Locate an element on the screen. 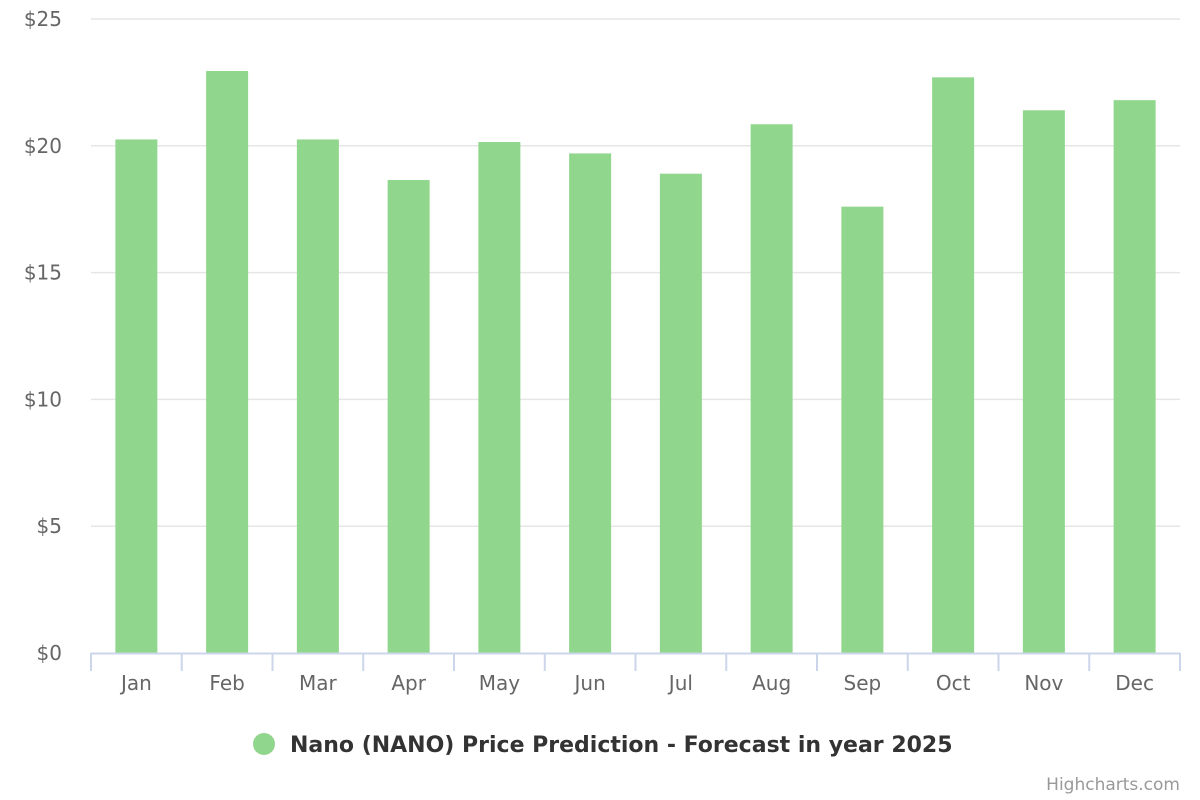 The image size is (1200, 800). bar-may is located at coordinates (499, 397).